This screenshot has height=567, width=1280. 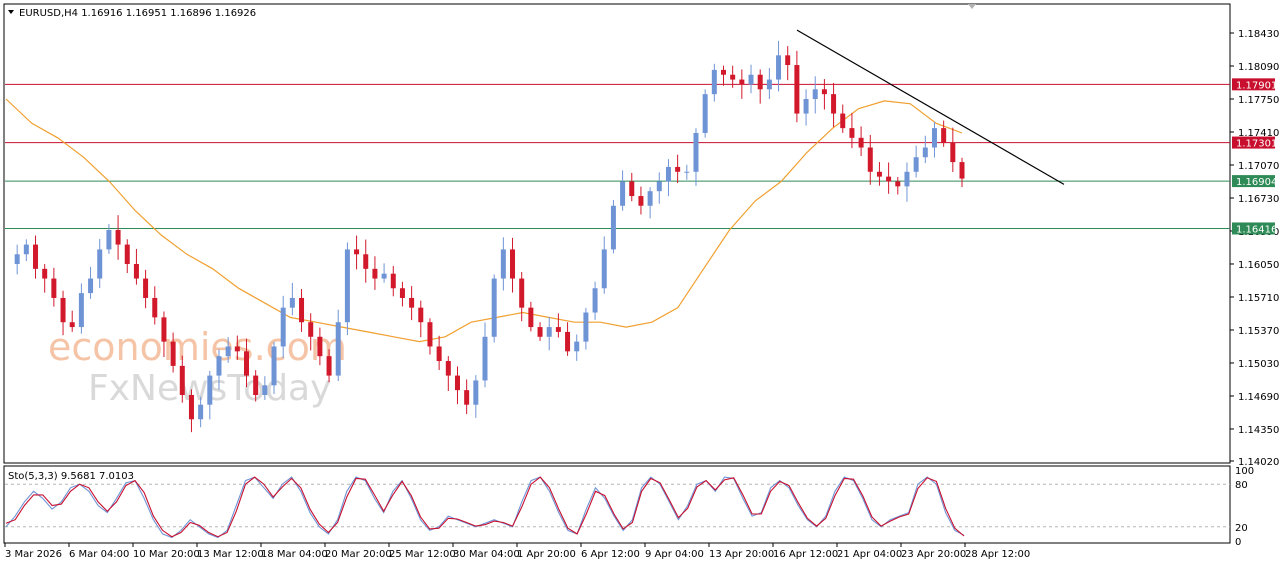 What do you see at coordinates (33, 554) in the screenshot?
I see `time-tick-label: 3 Mar 2026` at bounding box center [33, 554].